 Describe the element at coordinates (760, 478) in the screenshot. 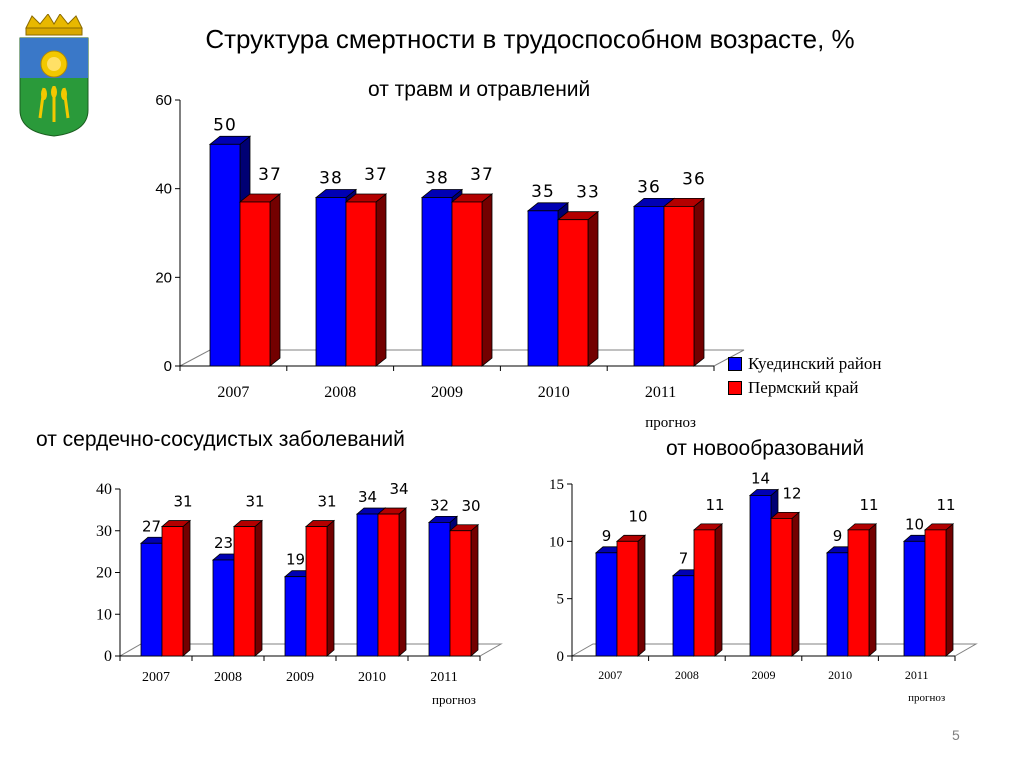

I see `value-label-series1-2009: 14` at that location.